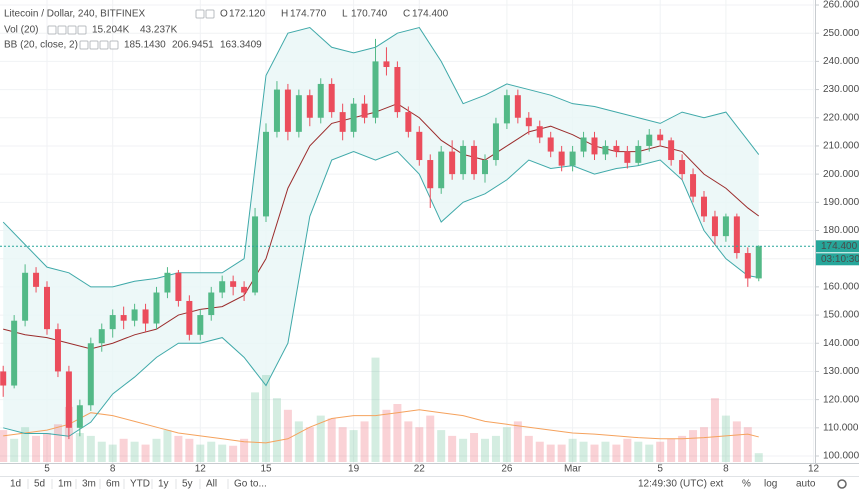 The height and width of the screenshot is (492, 859). What do you see at coordinates (345, 14) in the screenshot?
I see `ohlc-key: L` at bounding box center [345, 14].